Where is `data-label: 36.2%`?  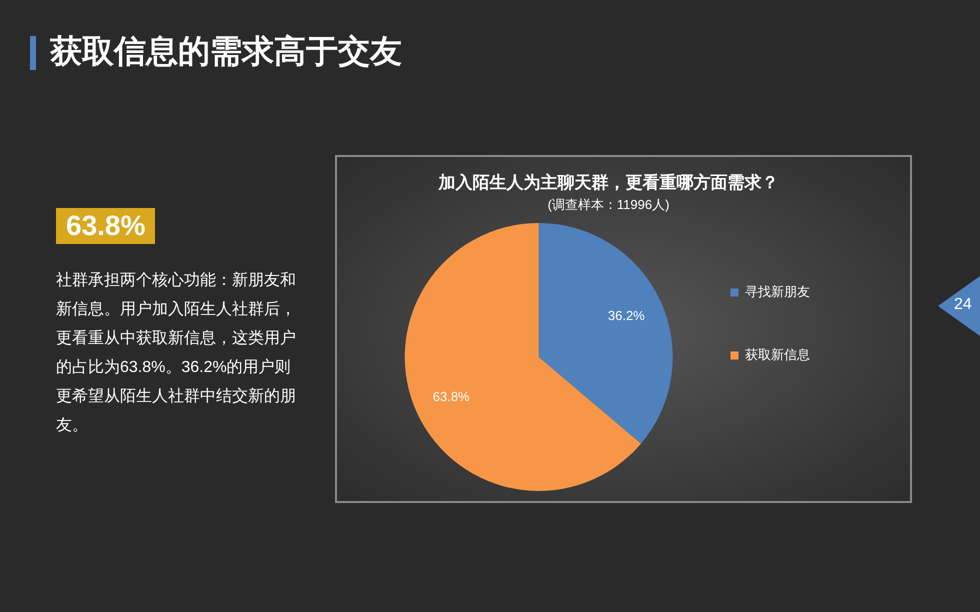
data-label: 36.2% is located at coordinates (627, 316).